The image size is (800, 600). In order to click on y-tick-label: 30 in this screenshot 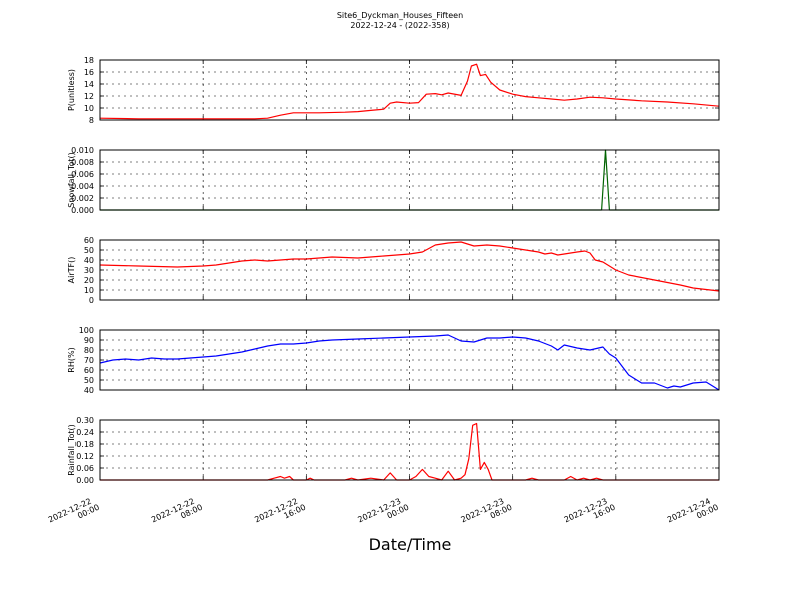, I will do `click(89, 270)`.